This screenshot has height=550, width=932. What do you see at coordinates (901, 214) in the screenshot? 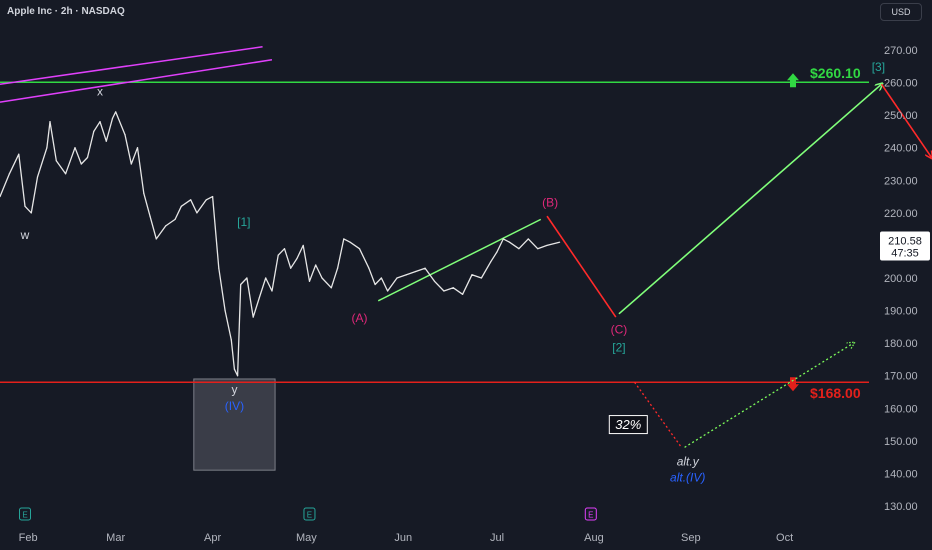
I see `y-tick-label: 220.00` at bounding box center [901, 214].